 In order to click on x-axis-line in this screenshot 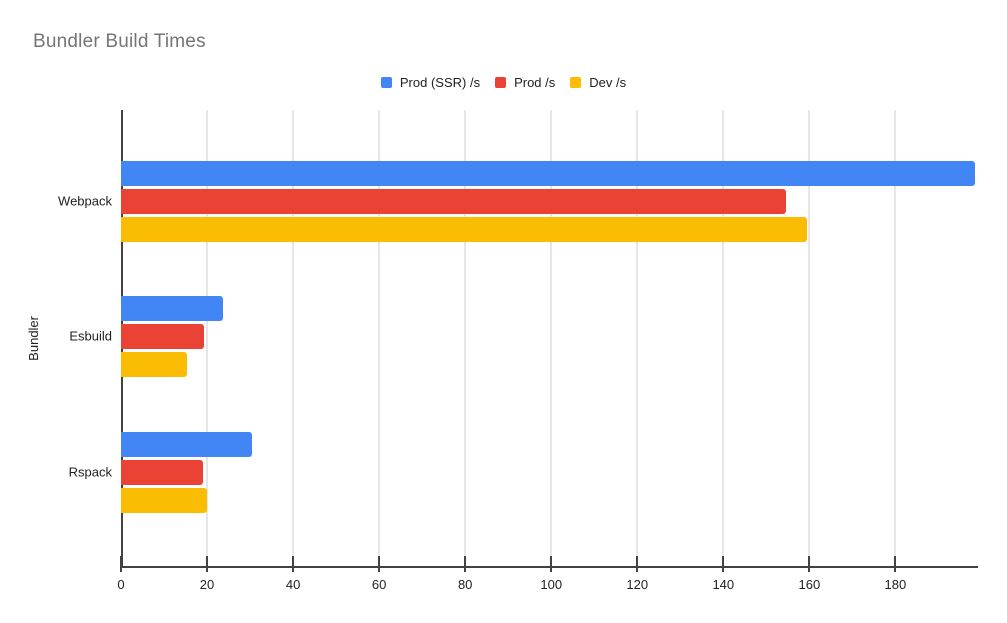, I will do `click(549, 567)`.